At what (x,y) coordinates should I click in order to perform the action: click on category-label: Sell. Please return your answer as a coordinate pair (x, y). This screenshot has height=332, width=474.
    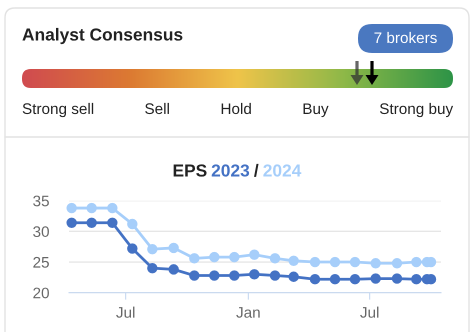
    Looking at the image, I should click on (157, 108).